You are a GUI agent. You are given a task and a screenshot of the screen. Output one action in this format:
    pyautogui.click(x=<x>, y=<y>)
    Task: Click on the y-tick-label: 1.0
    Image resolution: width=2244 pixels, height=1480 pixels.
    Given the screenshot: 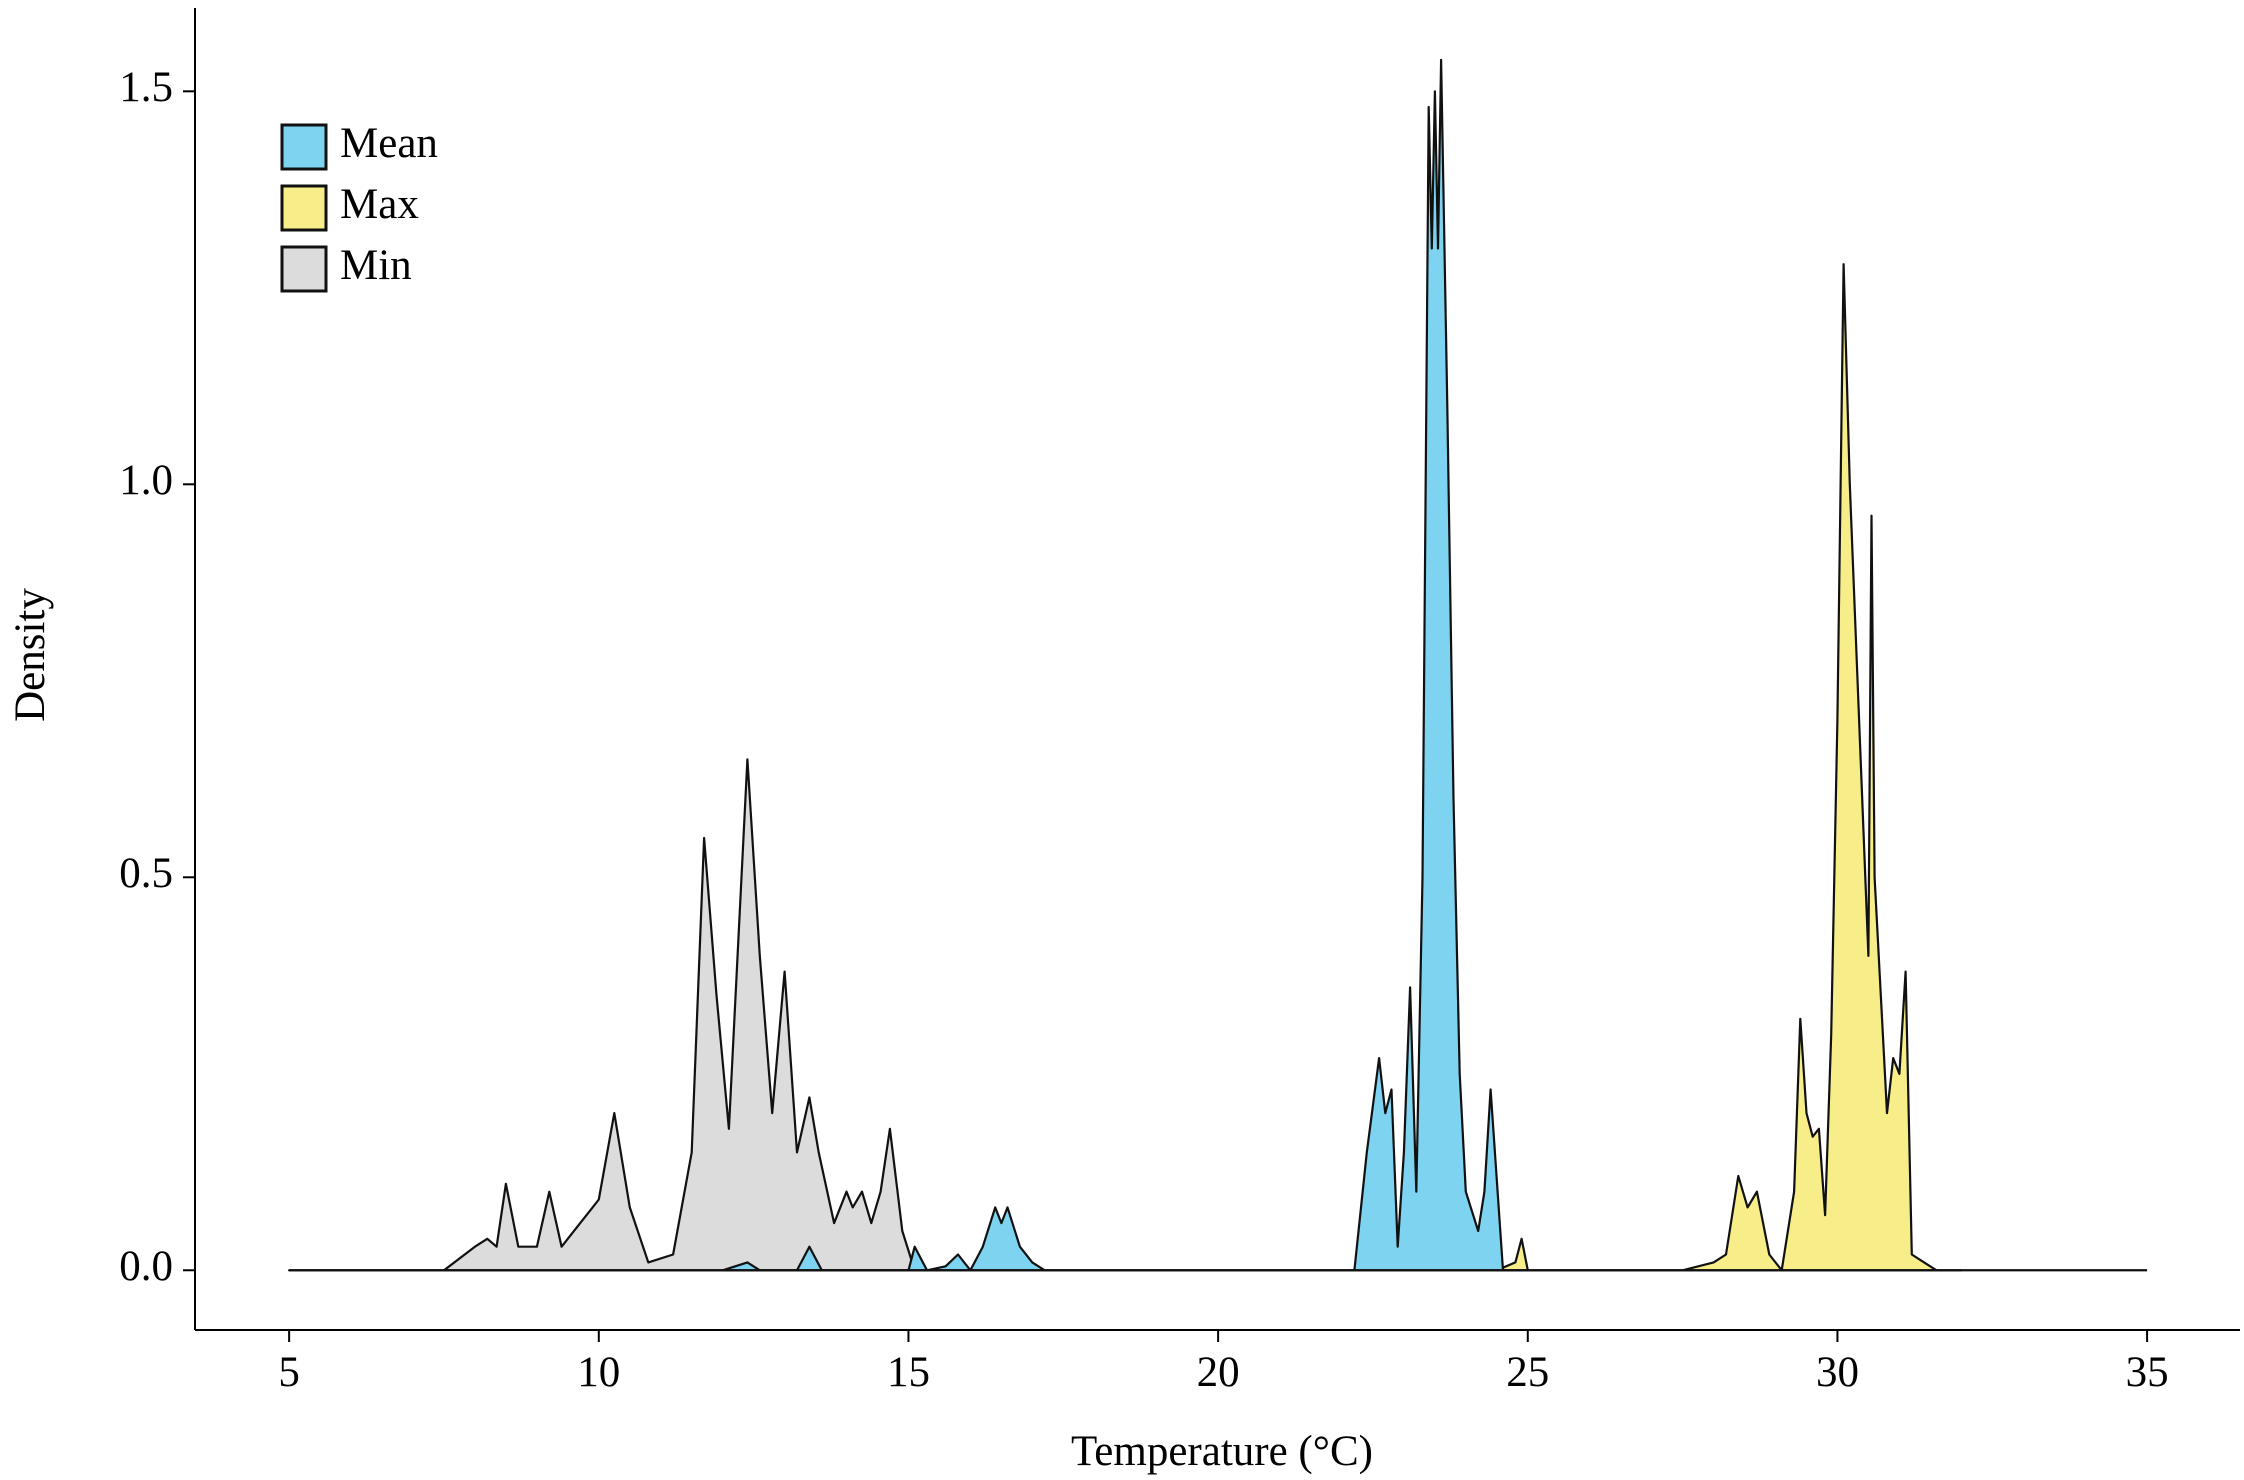 What is the action you would take?
    pyautogui.click(x=146, y=480)
    